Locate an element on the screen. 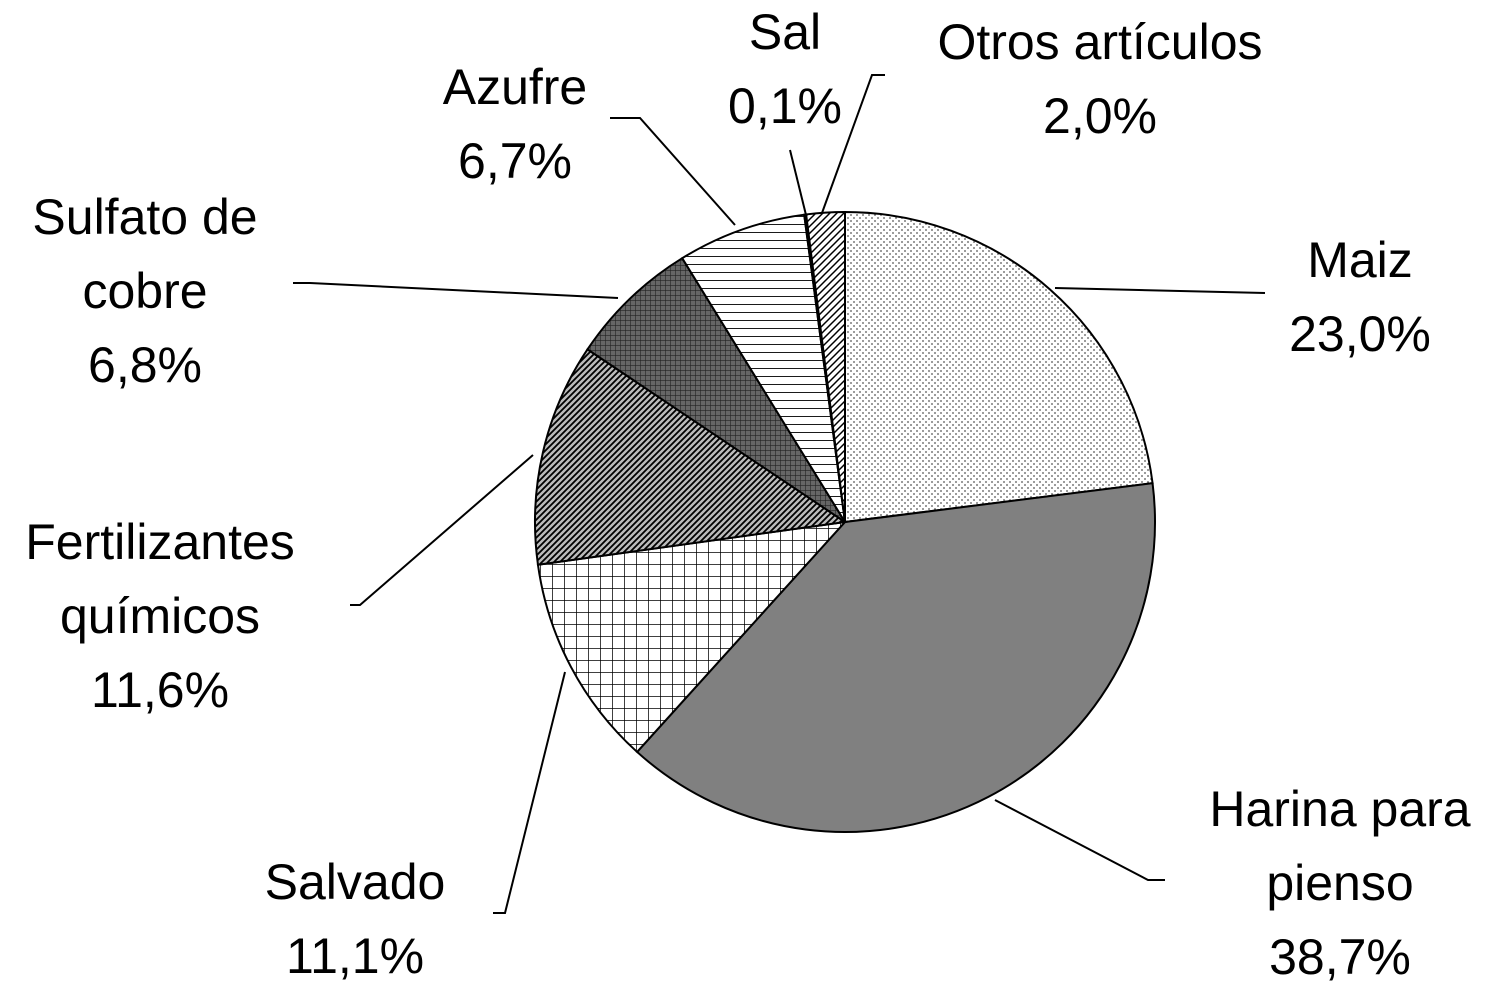 Image resolution: width=1500 pixels, height=994 pixels. value-label: 6,8% is located at coordinates (145, 365).